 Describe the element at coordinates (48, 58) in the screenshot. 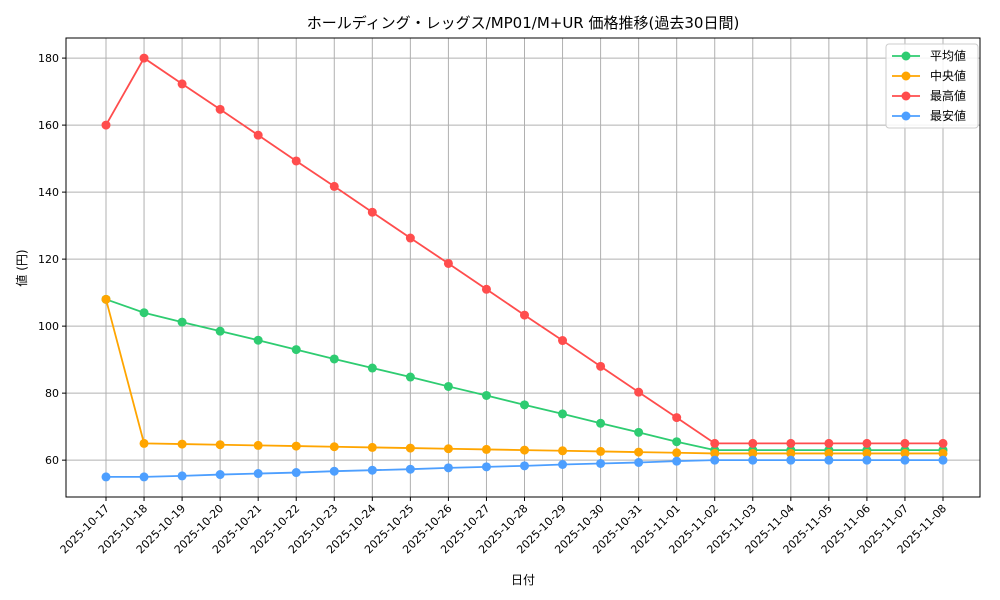

I see `y-tick-label: 180` at that location.